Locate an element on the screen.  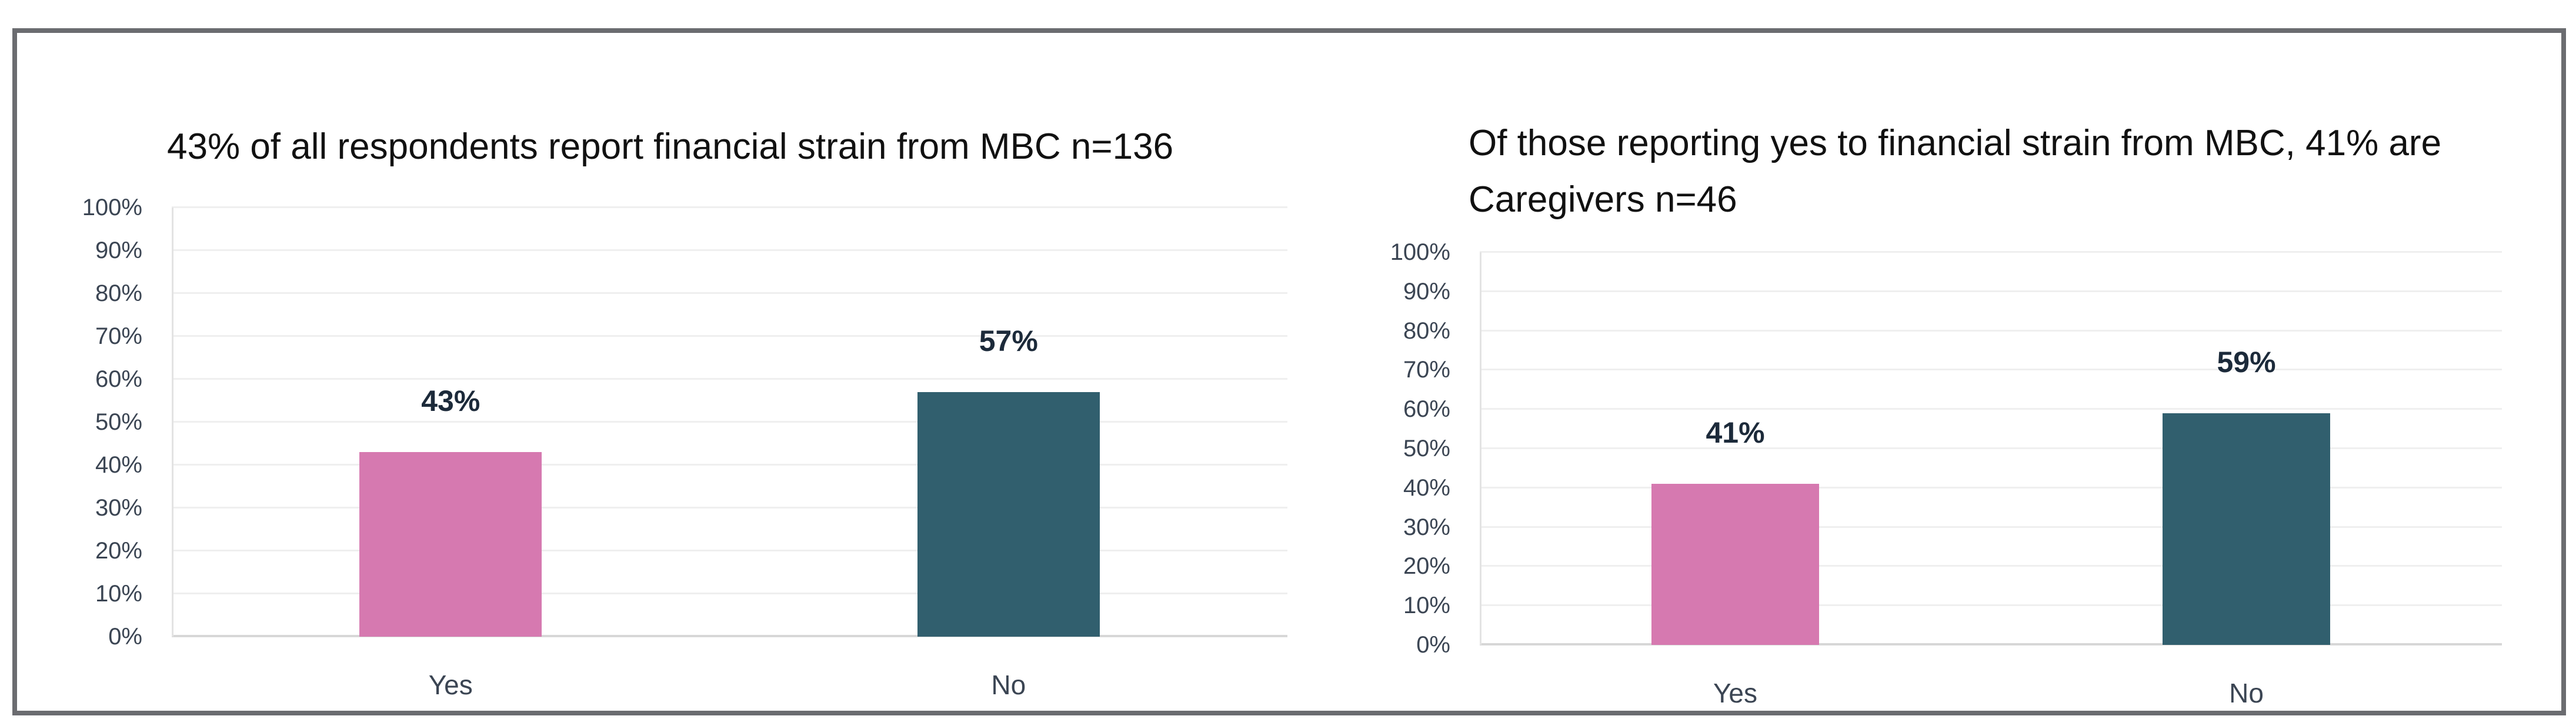
bar-value-label: 43% is located at coordinates (451, 401).